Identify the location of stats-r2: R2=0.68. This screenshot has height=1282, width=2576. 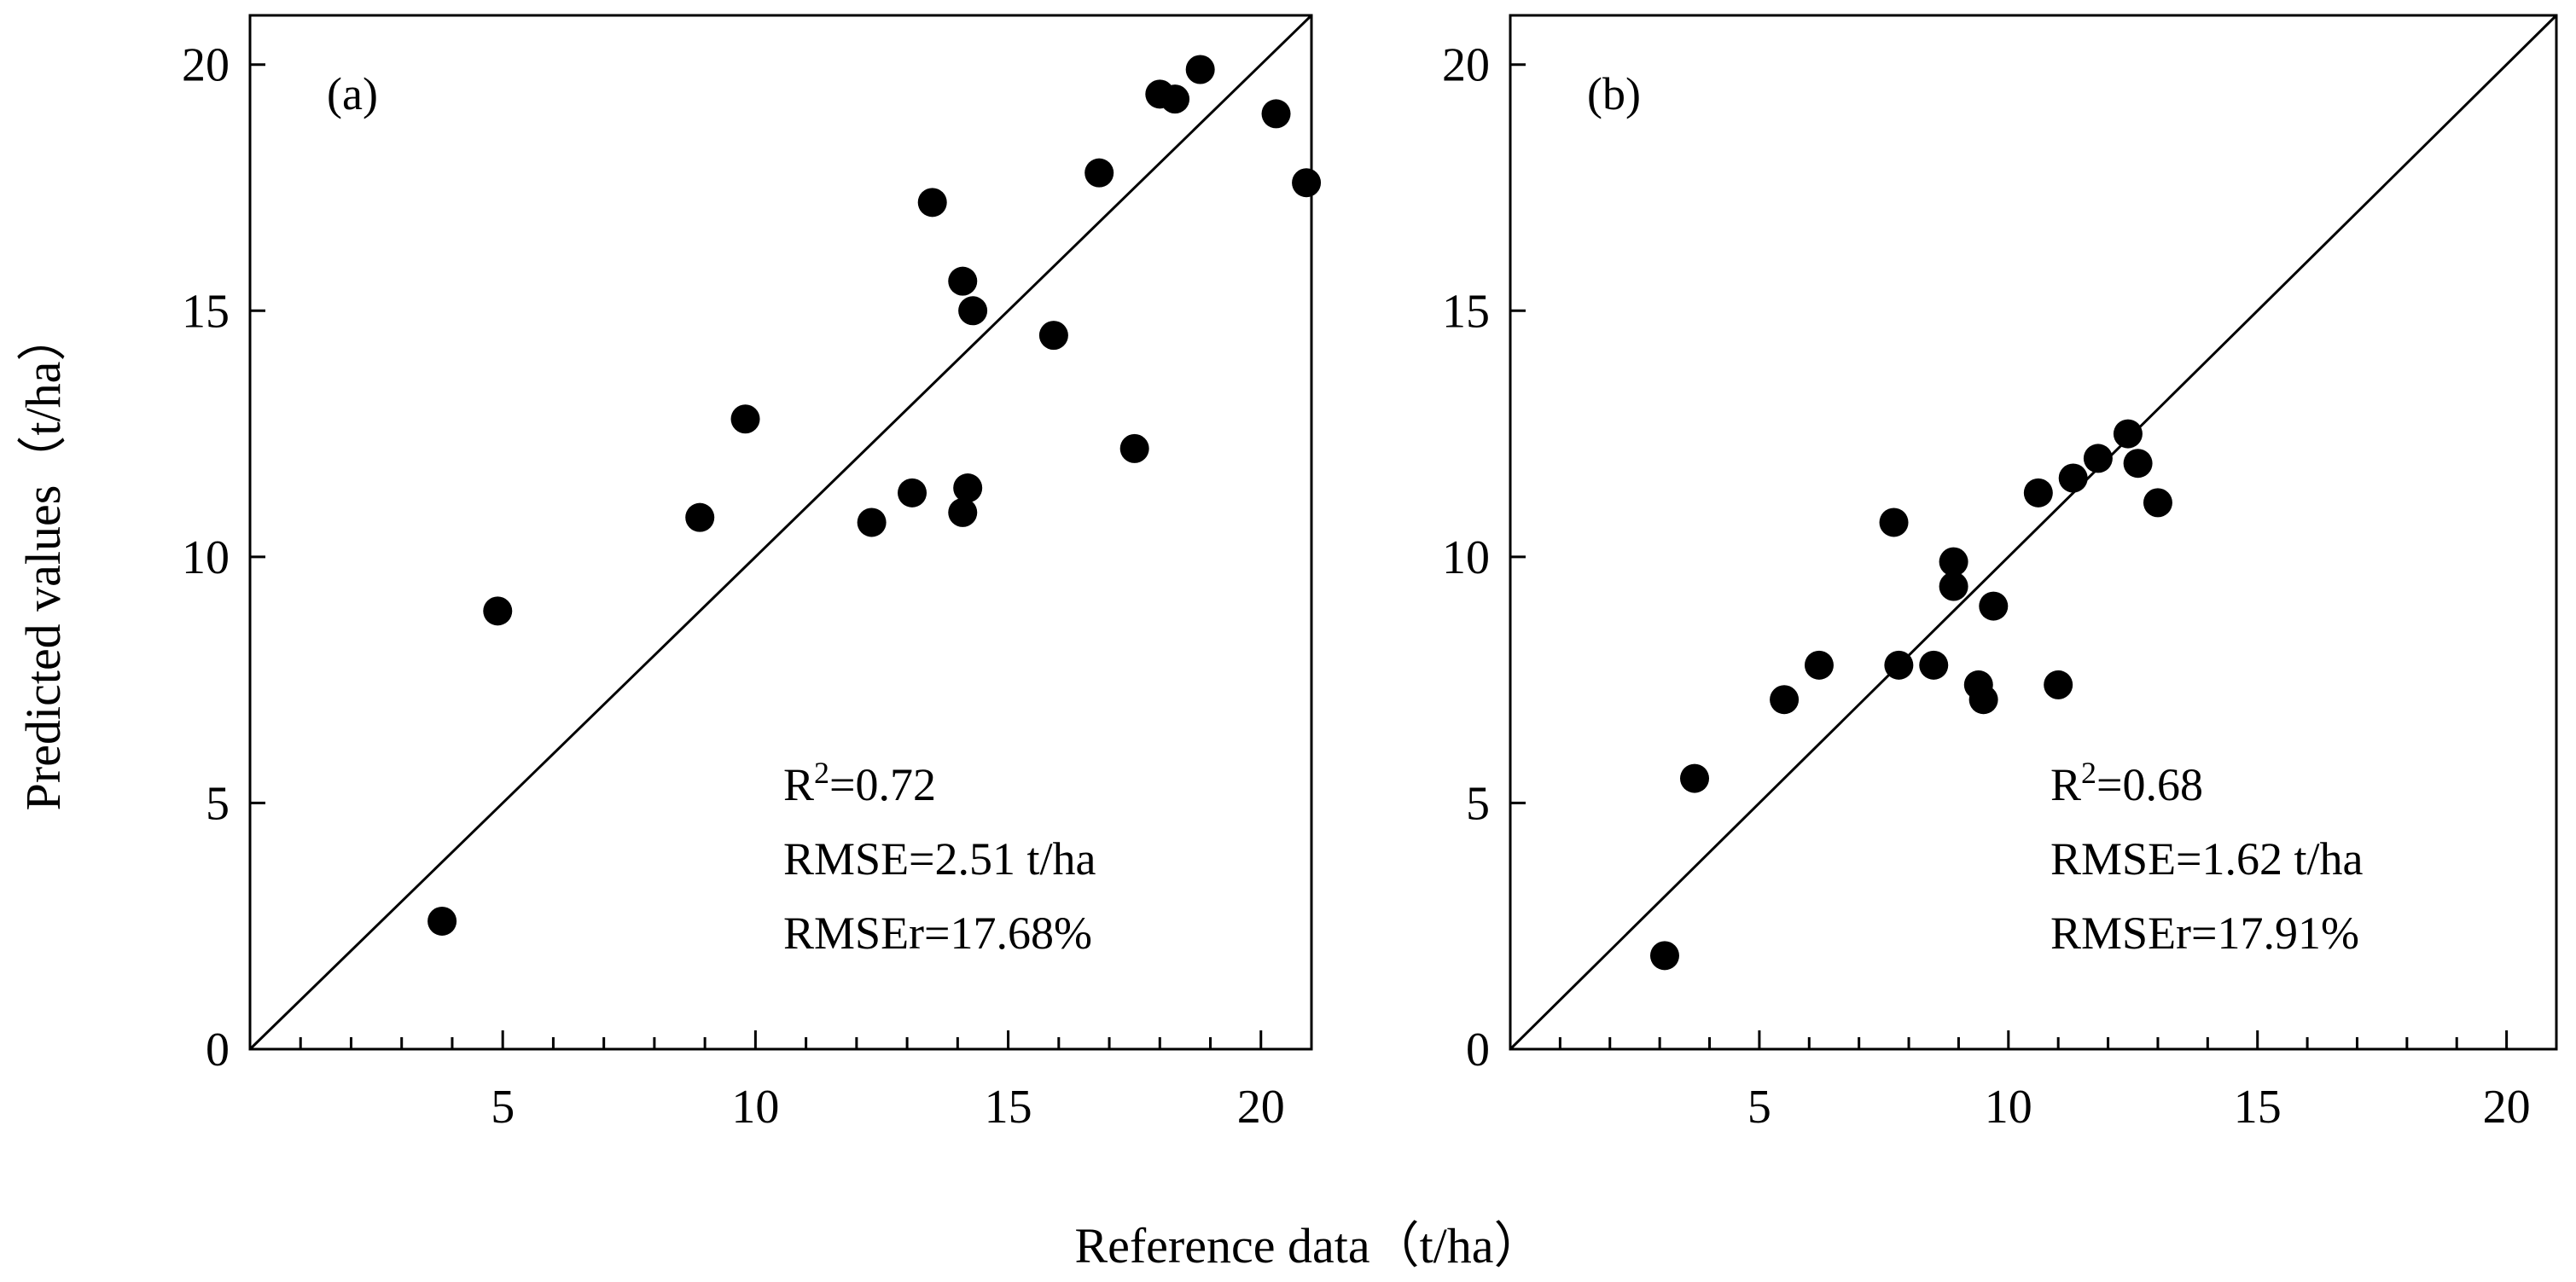
(2126, 783).